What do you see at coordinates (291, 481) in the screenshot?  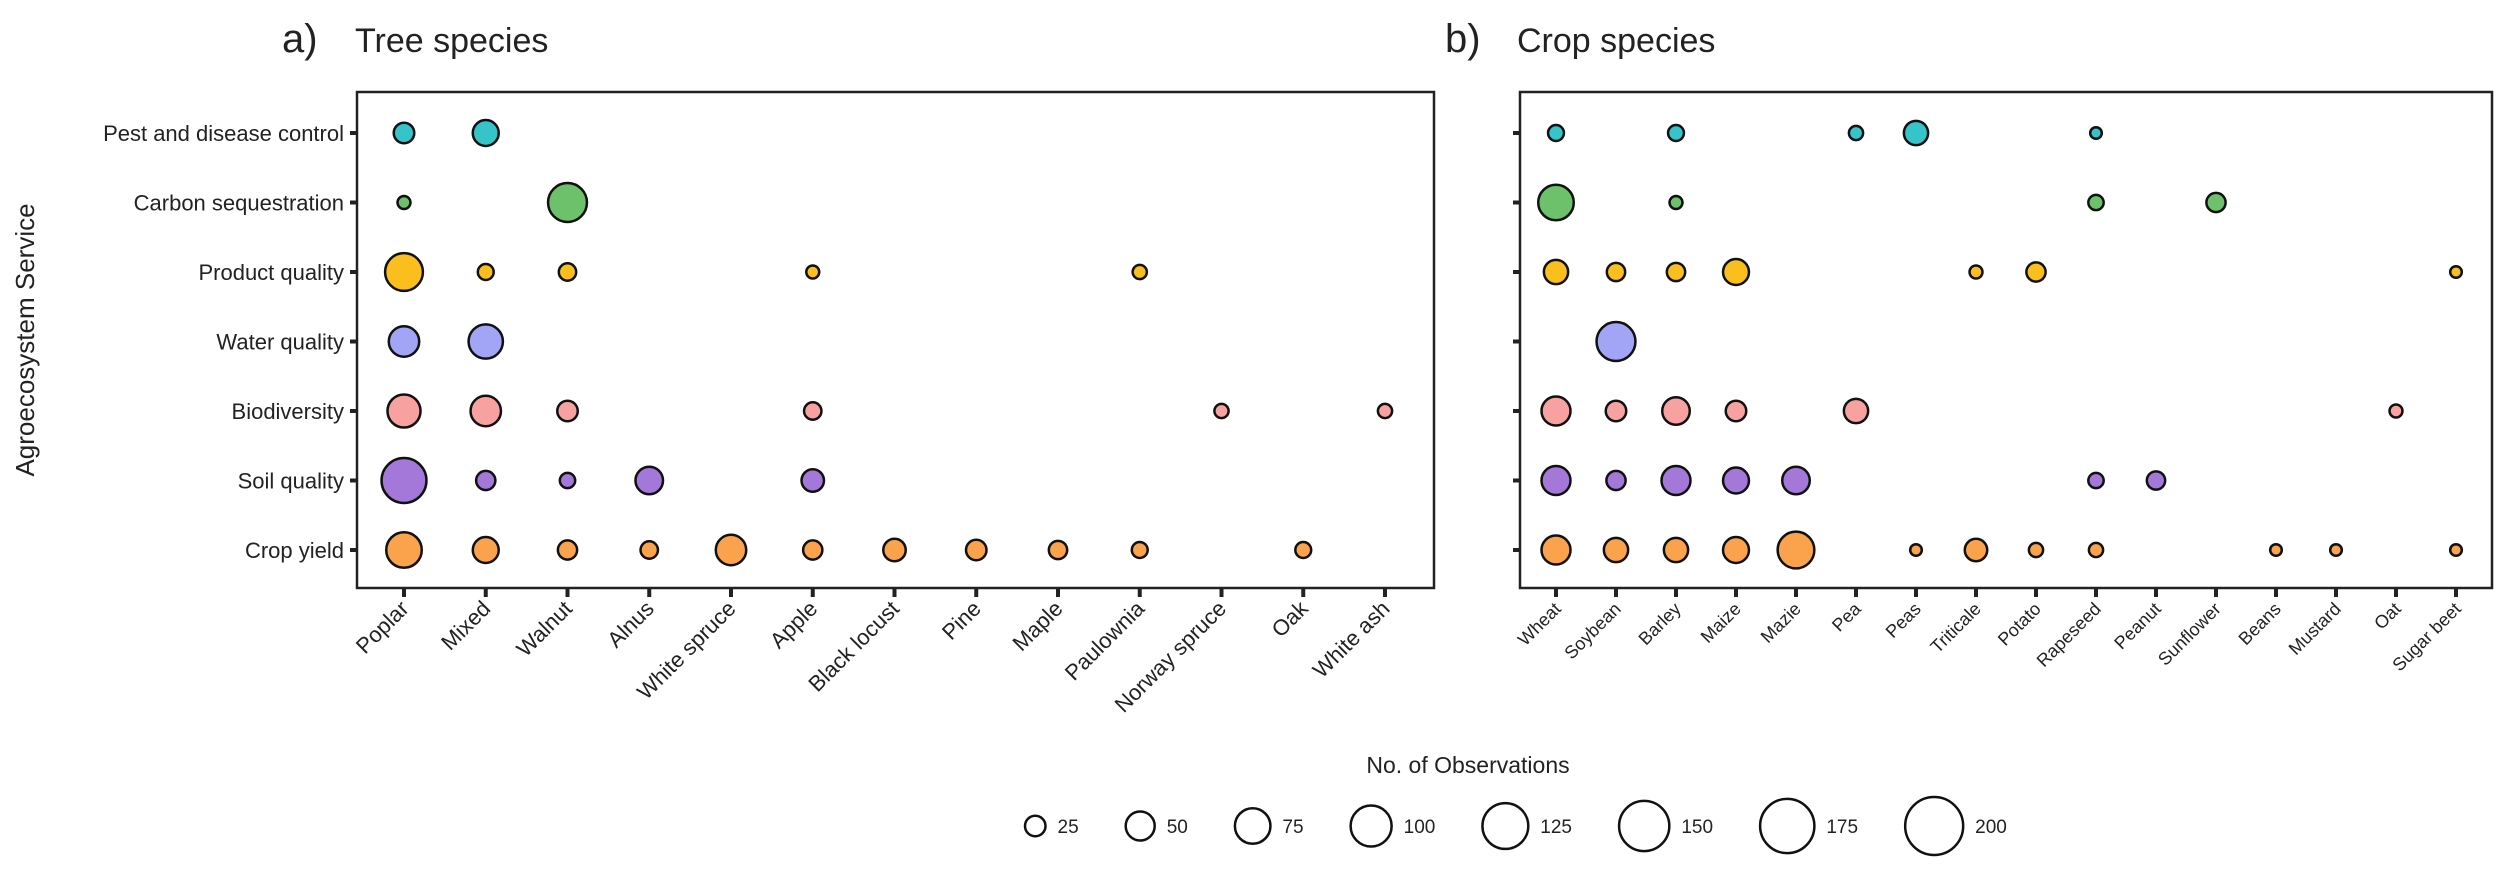 I see `y-tick-label: Soil quality` at bounding box center [291, 481].